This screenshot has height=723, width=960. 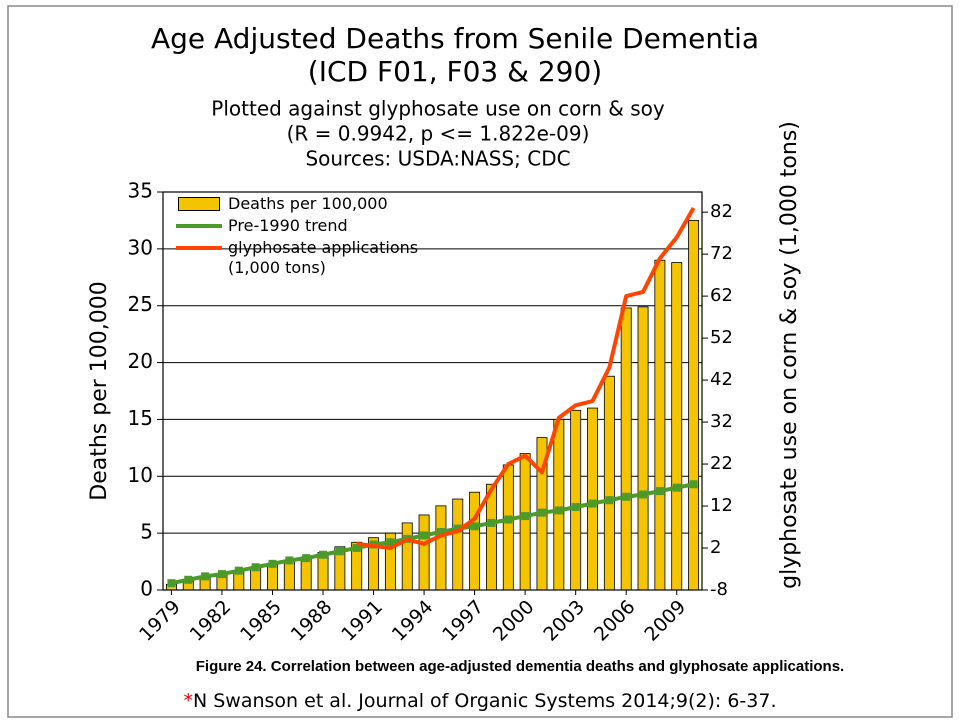 What do you see at coordinates (721, 421) in the screenshot?
I see `y2-tick-label: 32` at bounding box center [721, 421].